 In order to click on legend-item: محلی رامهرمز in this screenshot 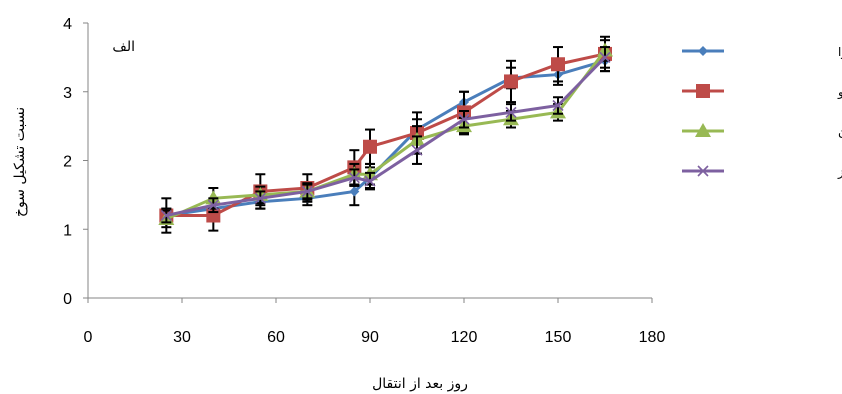, I will do `click(762, 172)`.